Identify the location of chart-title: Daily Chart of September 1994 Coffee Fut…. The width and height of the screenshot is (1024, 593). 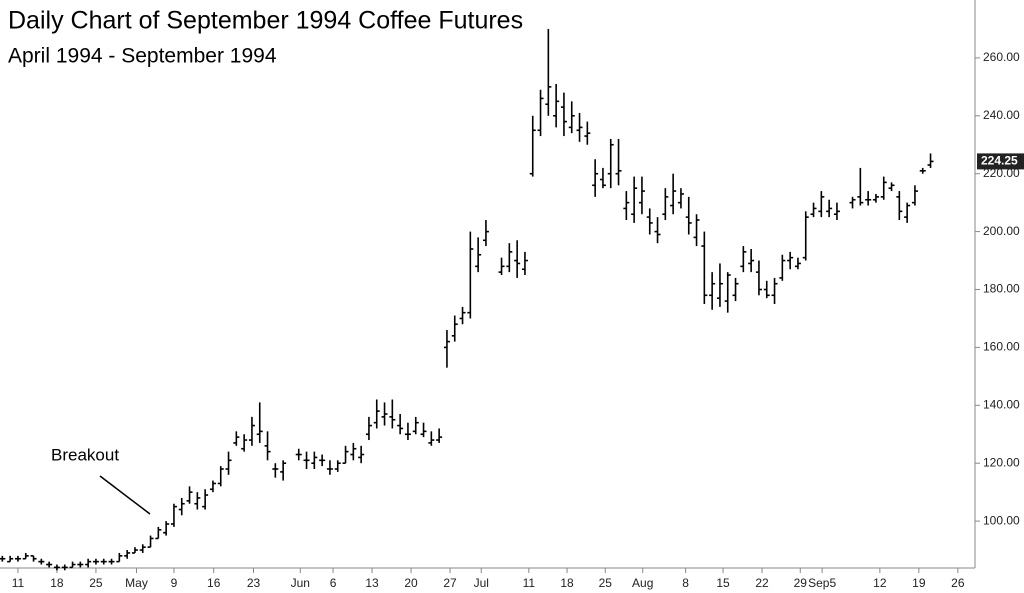
(265, 21).